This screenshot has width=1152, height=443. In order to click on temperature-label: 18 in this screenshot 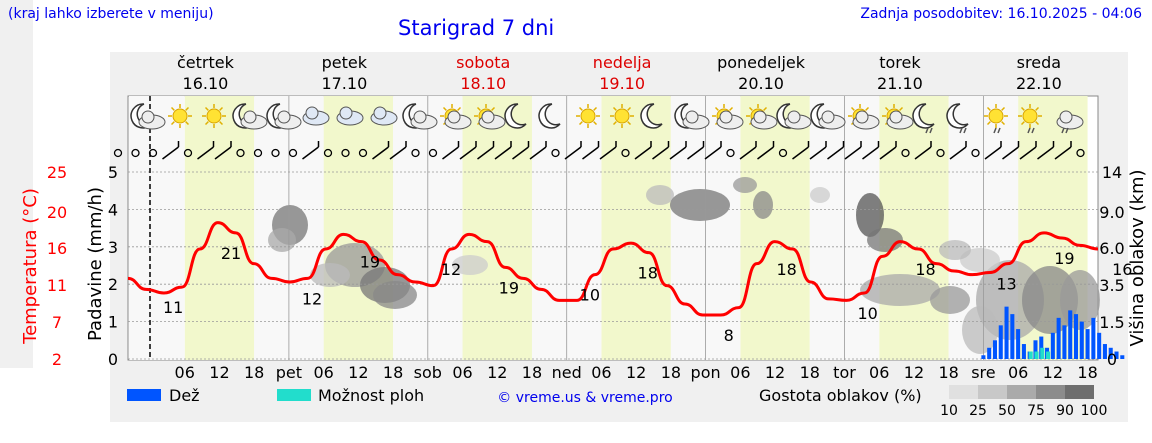, I will do `click(786, 269)`.